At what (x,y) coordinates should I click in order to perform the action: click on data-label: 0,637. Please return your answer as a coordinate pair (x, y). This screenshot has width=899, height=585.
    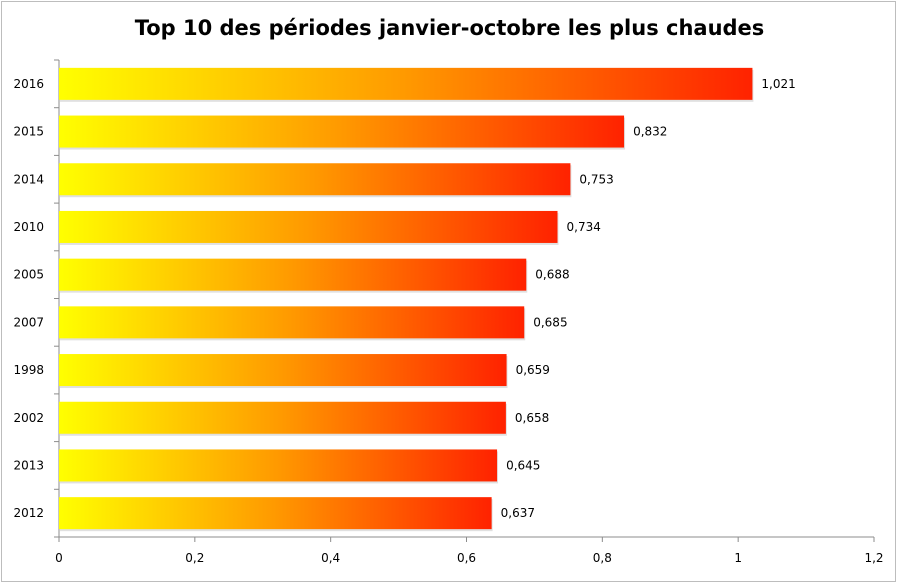
    Looking at the image, I should click on (518, 513).